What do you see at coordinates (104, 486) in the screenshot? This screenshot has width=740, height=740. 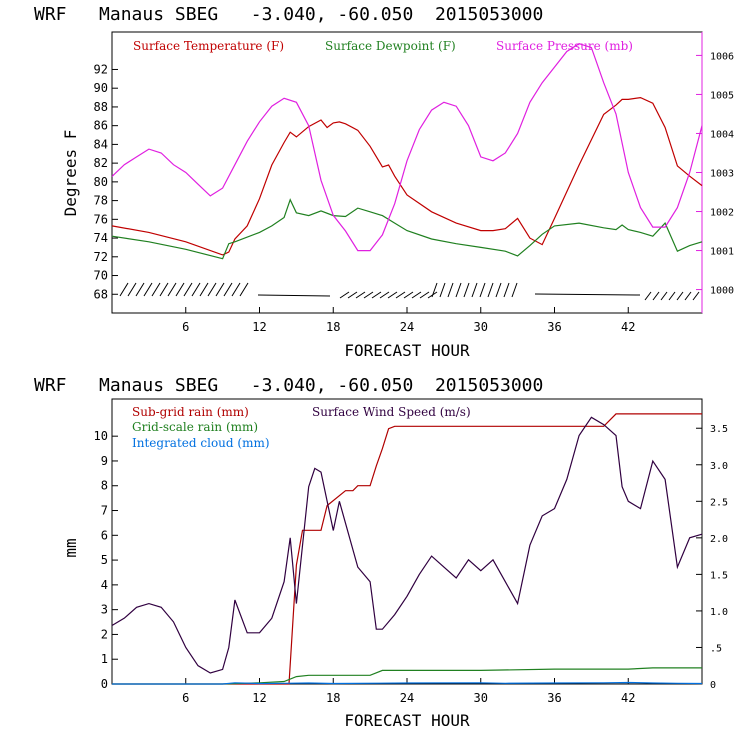 I see `y-tick-label: 8` at bounding box center [104, 486].